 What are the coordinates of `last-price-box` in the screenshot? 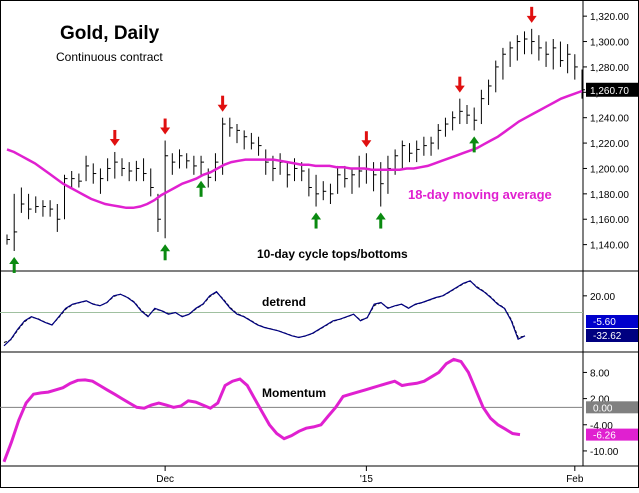 It's located at (612, 89).